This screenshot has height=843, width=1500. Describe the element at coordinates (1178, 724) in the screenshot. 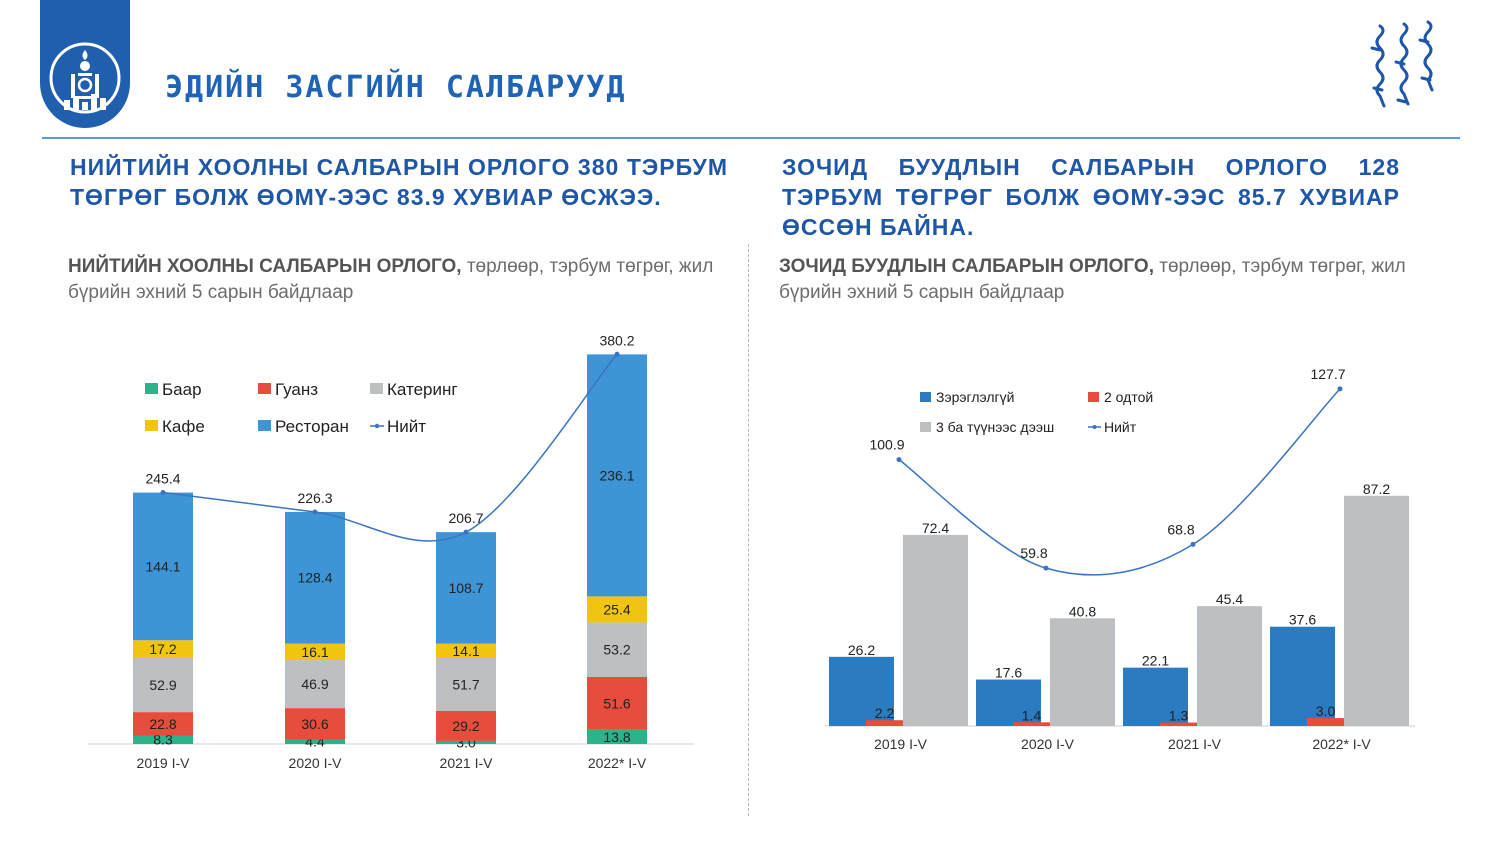

I see `bar2-2-одтой-2` at that location.